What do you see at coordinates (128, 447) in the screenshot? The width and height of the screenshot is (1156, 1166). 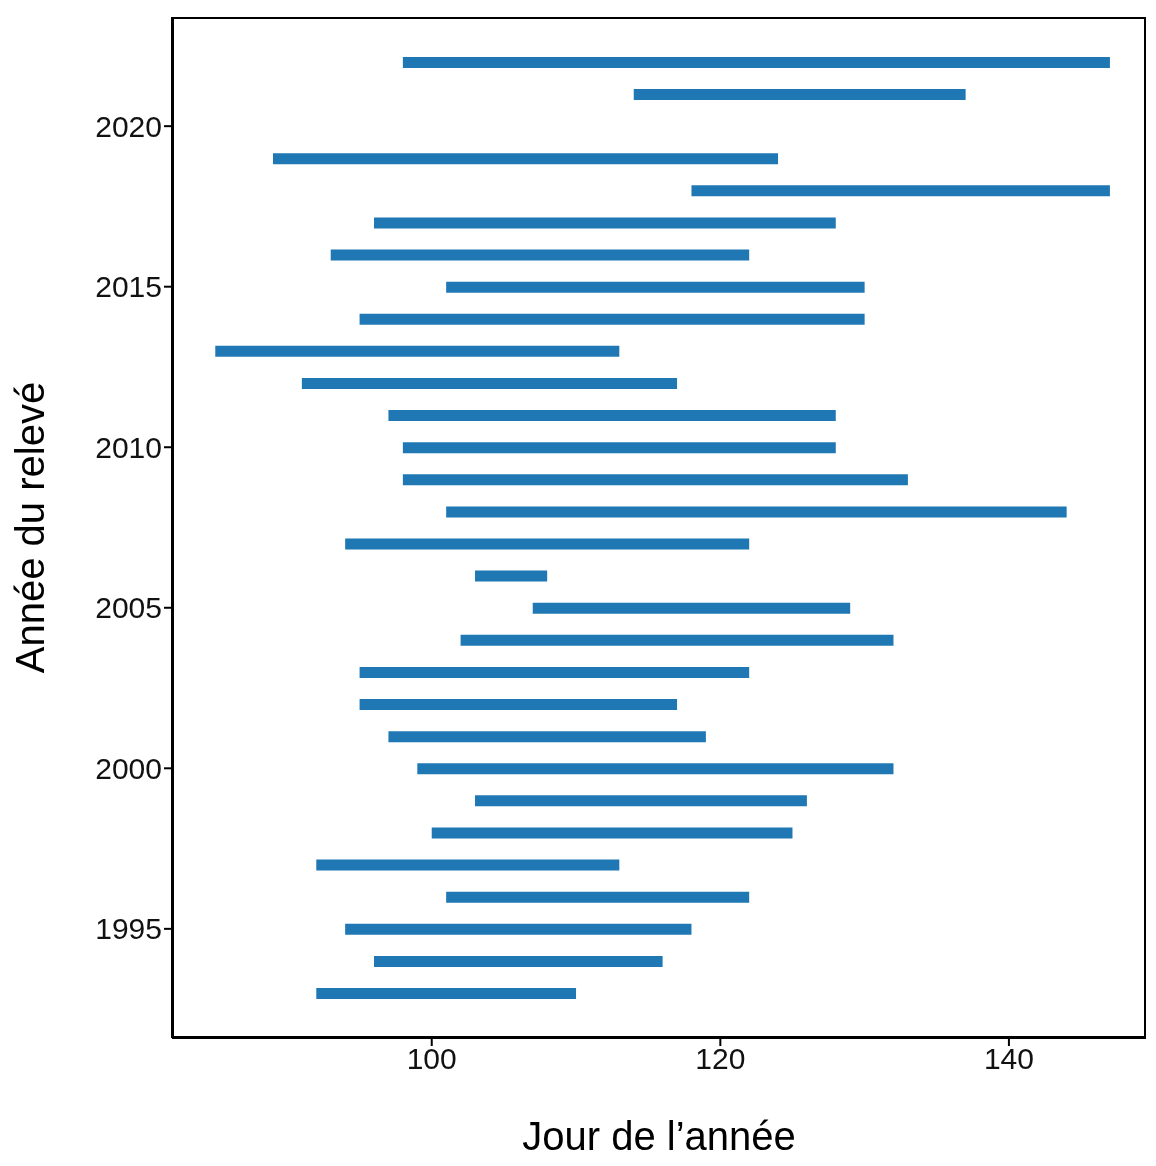 I see `y-tick-label: 2010` at bounding box center [128, 447].